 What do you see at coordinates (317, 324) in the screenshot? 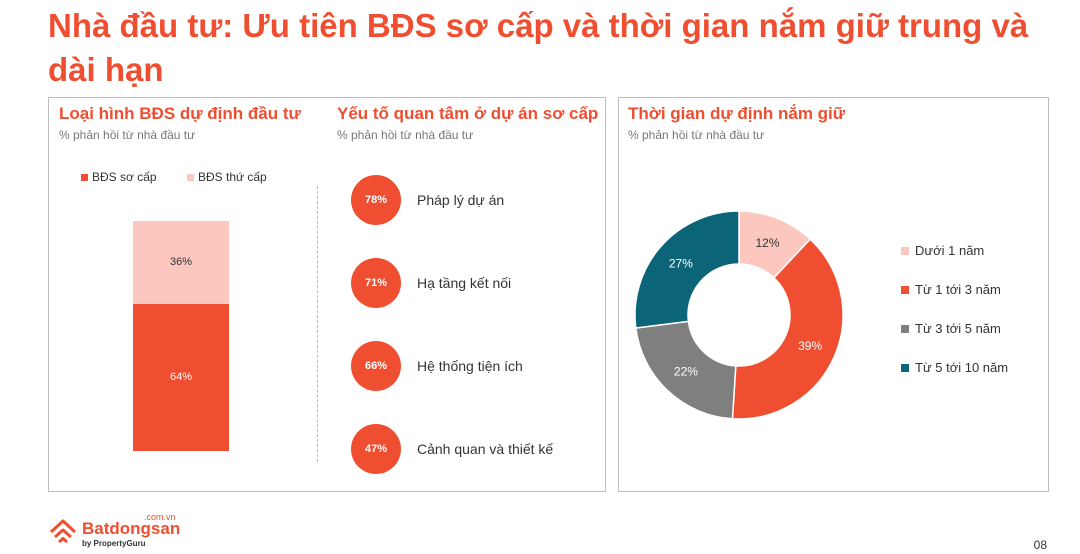
I see `section-divider` at bounding box center [317, 324].